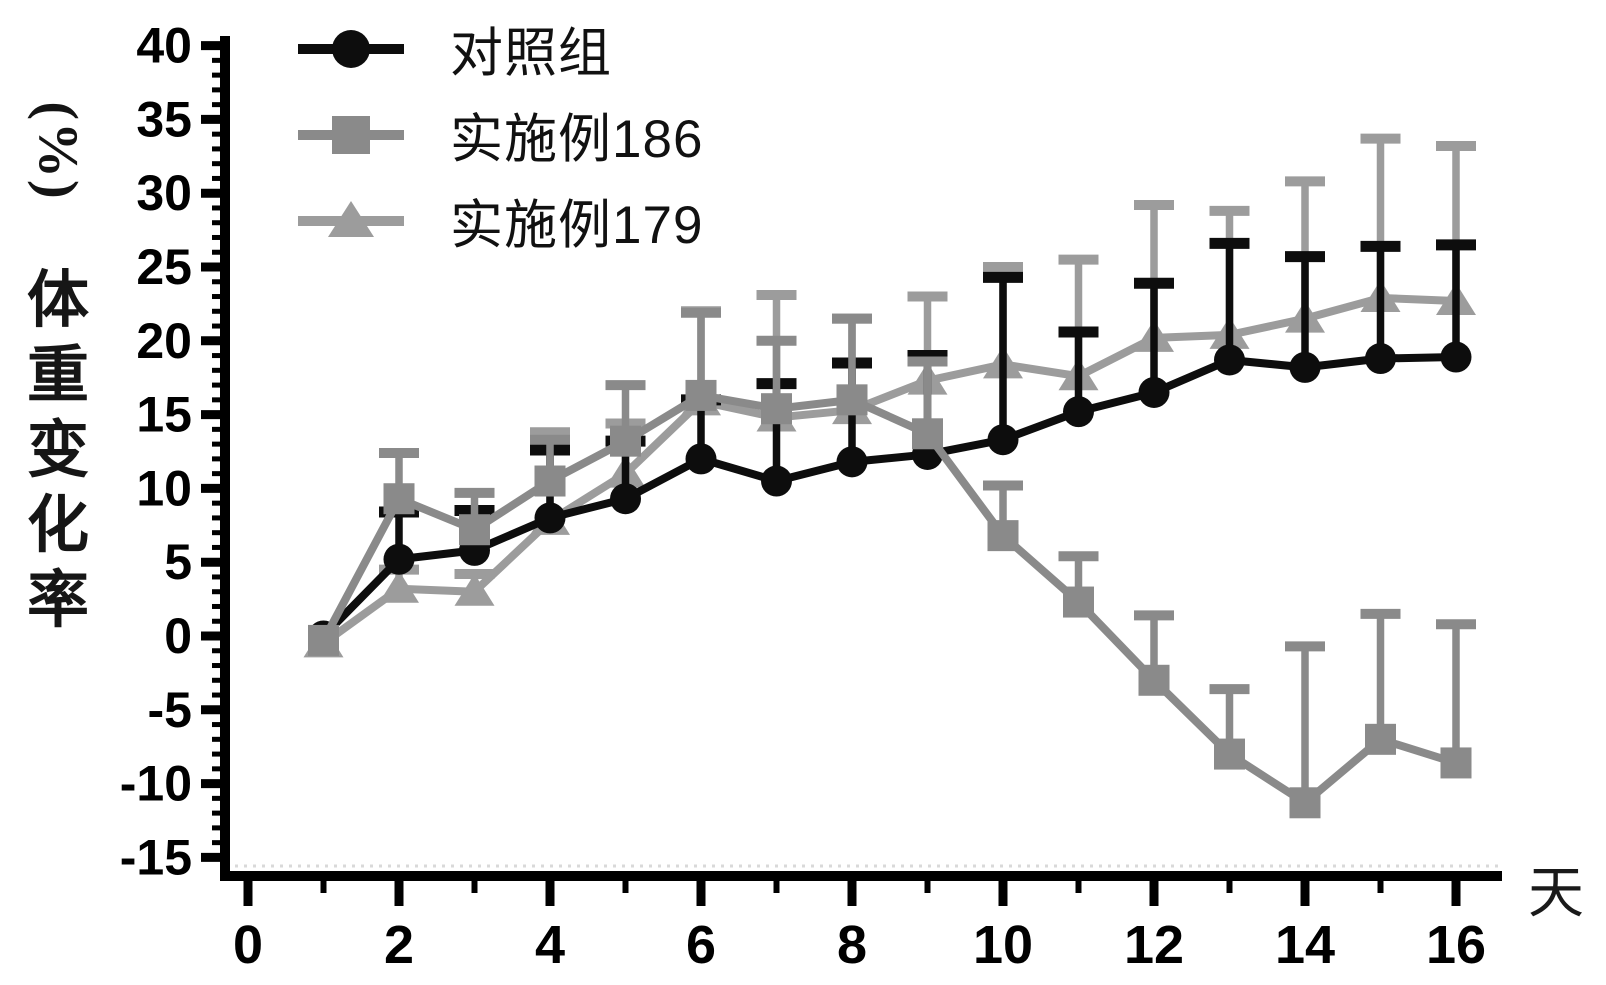 This screenshot has width=1606, height=985. I want to click on y-axis-title: (%) 体 重 变 化 率, so click(58, 355).